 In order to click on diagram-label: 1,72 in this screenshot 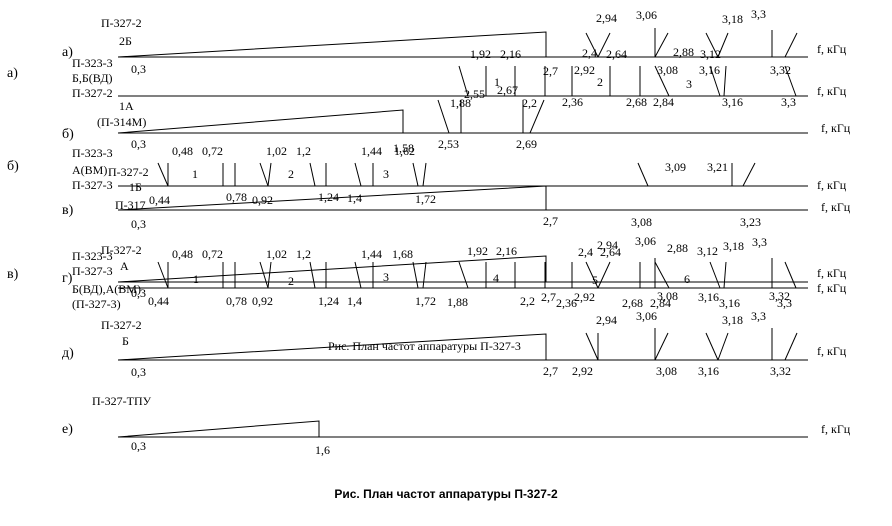, I will do `click(425, 199)`.